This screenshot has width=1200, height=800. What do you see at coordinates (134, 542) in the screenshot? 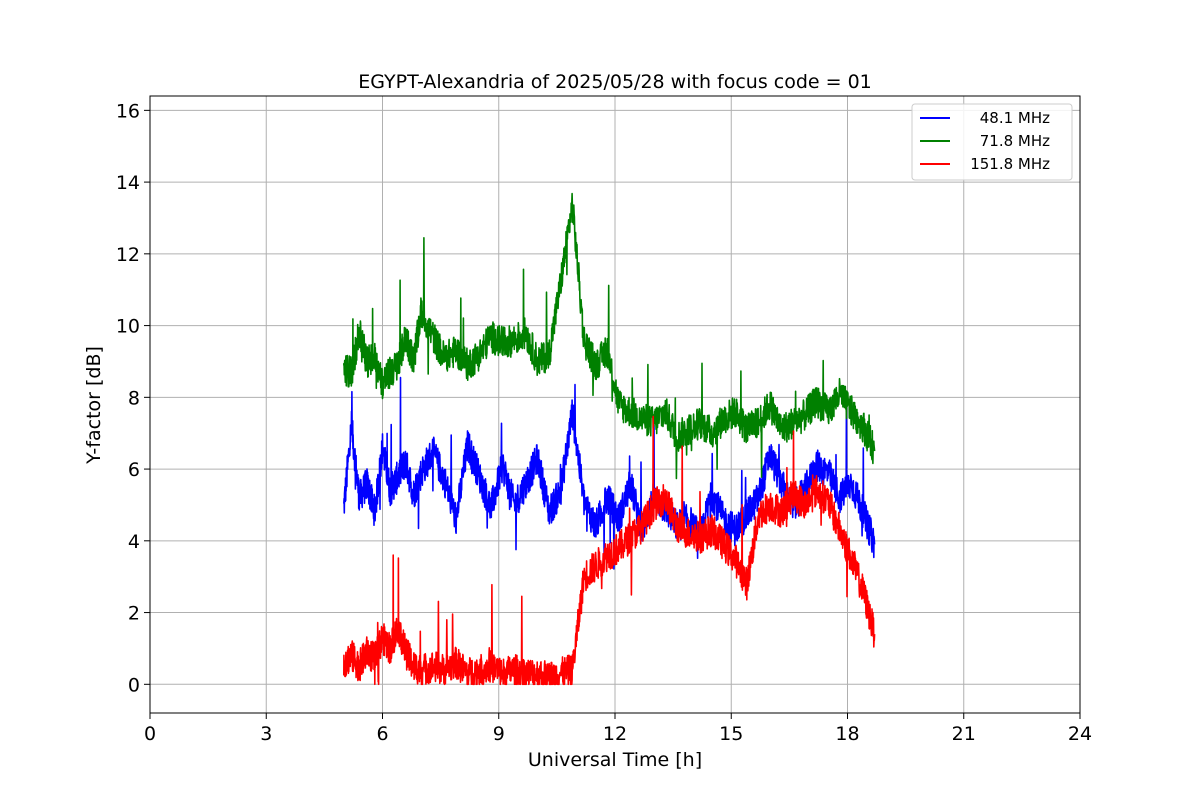
I see `y-tick-label: 4` at bounding box center [134, 542].